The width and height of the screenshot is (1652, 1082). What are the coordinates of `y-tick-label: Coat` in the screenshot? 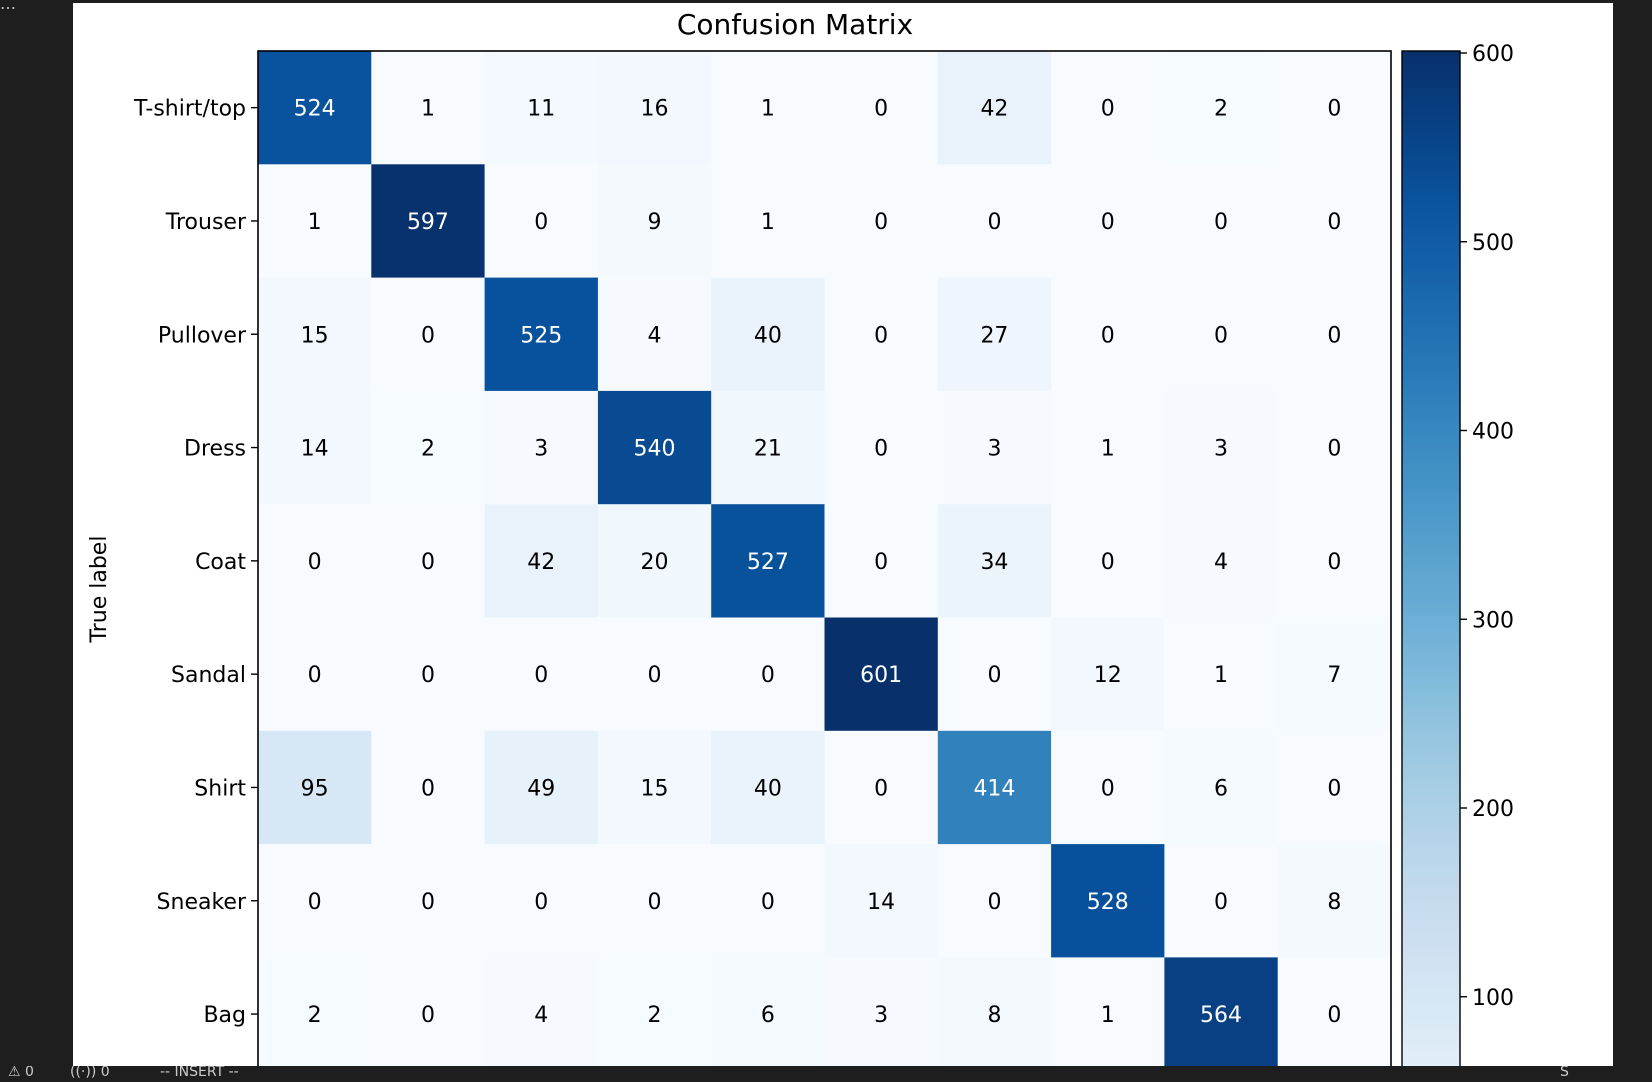 It's located at (220, 562).